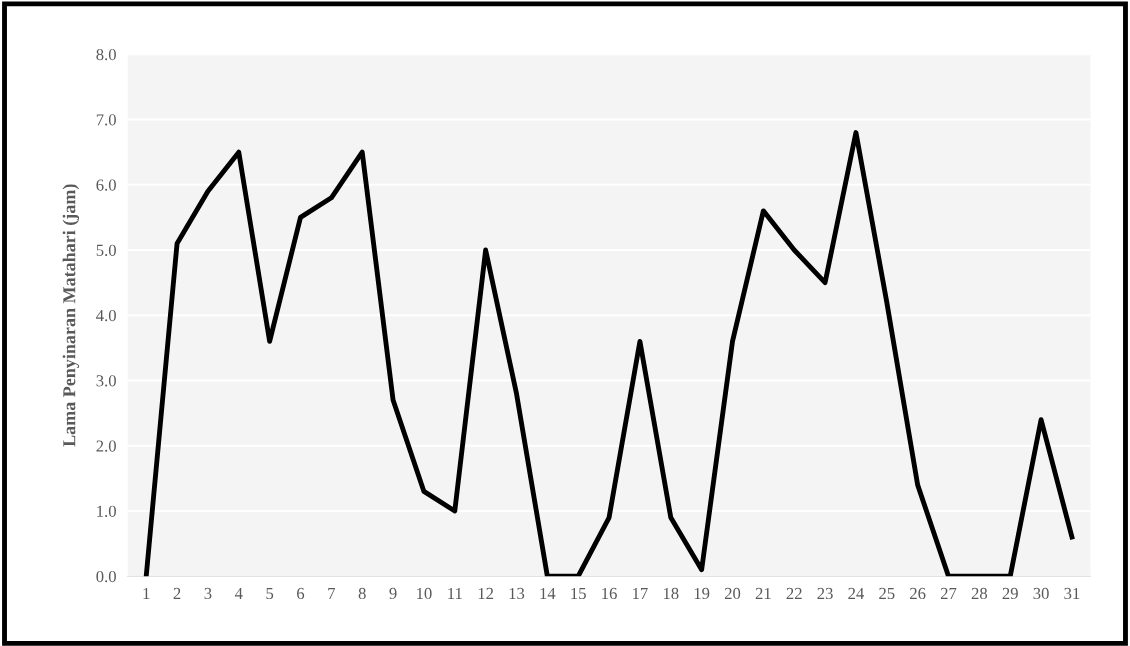 The image size is (1130, 646). I want to click on x-tick-label: 12, so click(486, 593).